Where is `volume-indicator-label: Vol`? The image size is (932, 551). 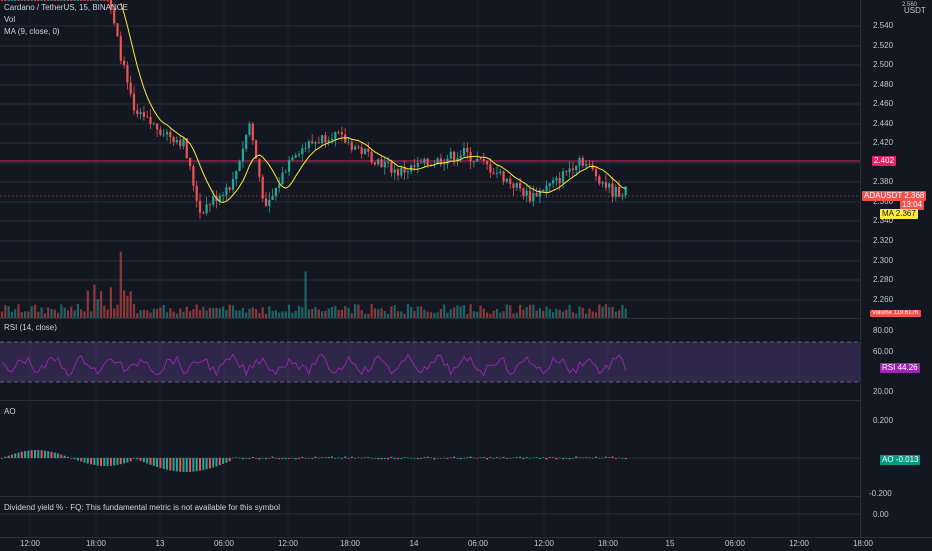
volume-indicator-label: Vol is located at coordinates (10, 19).